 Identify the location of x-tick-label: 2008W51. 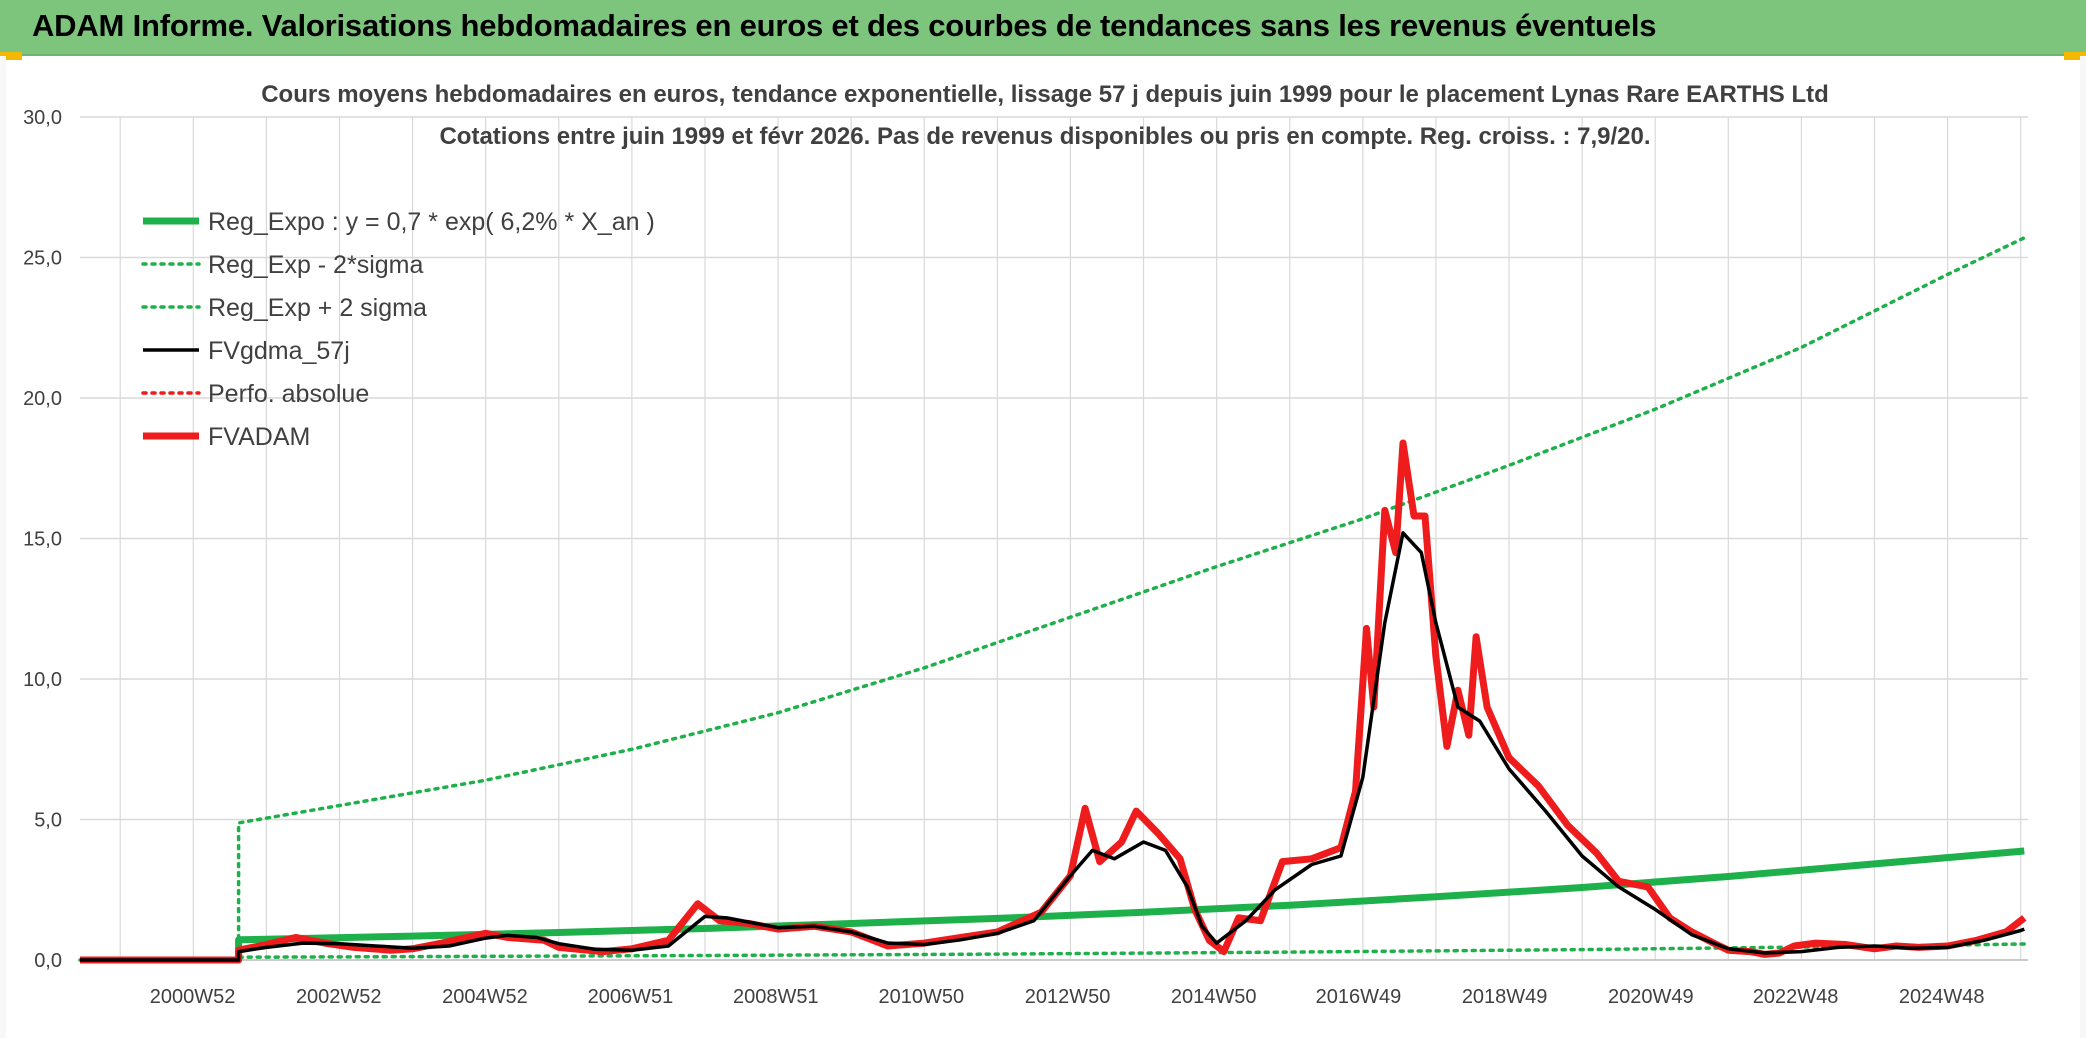
(776, 997).